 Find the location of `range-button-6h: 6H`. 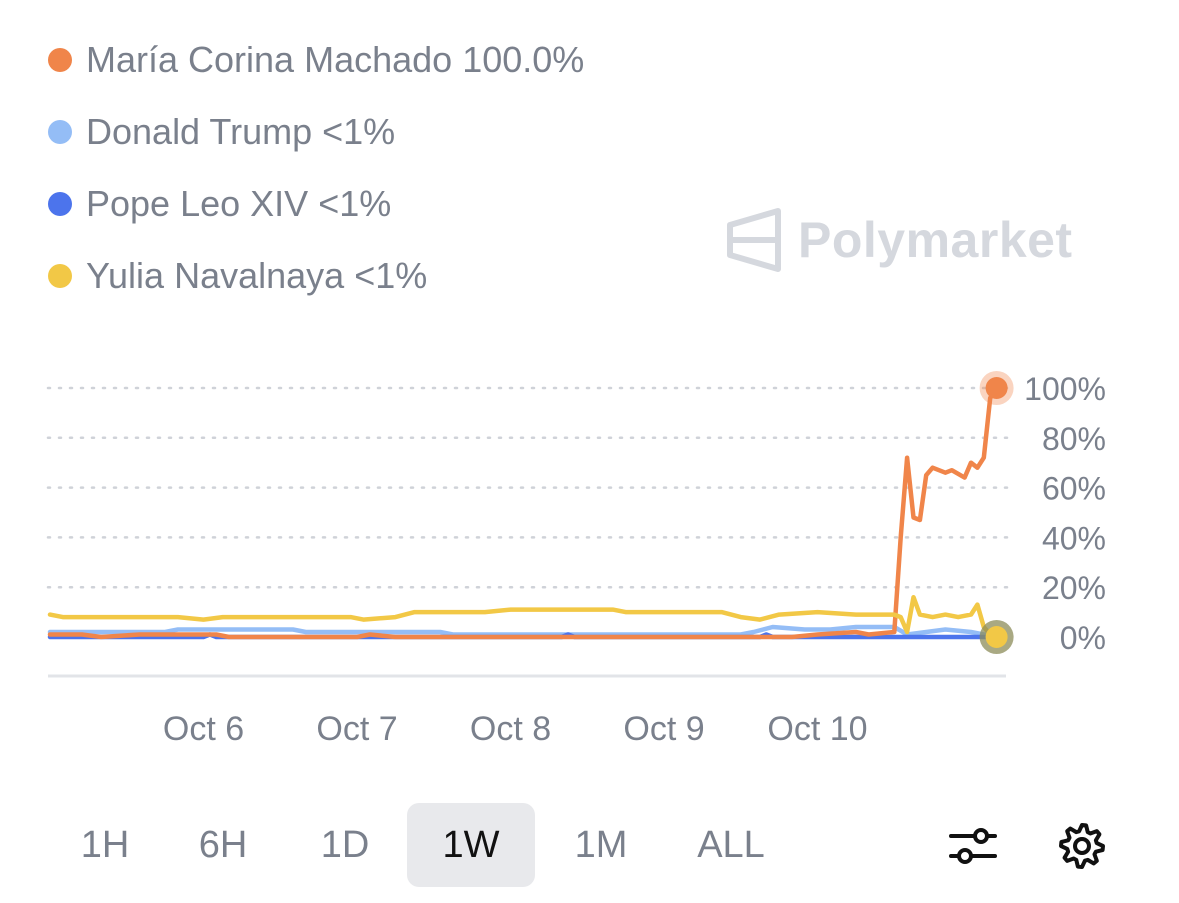

range-button-6h: 6H is located at coordinates (223, 844).